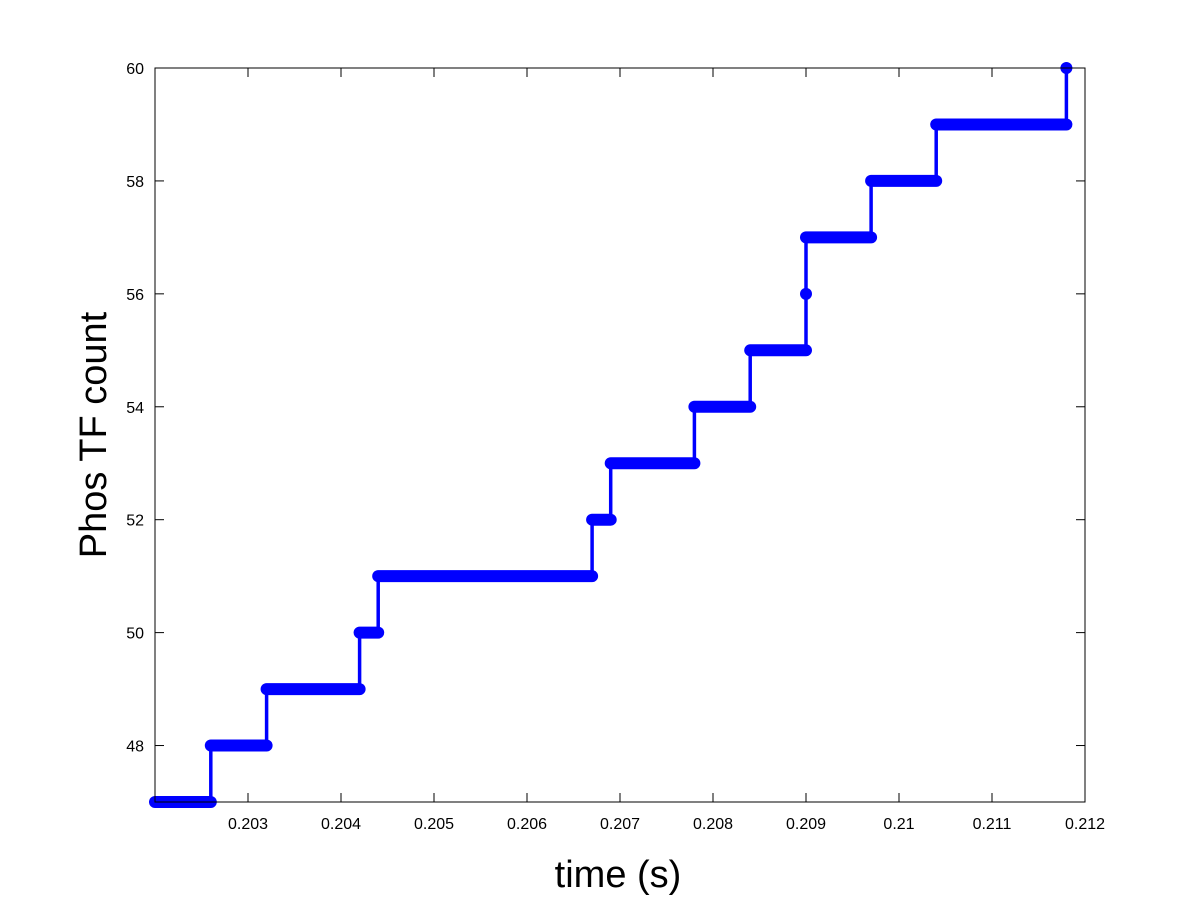 The height and width of the screenshot is (906, 1200). What do you see at coordinates (135, 295) in the screenshot?
I see `y-tick-label: 56` at bounding box center [135, 295].